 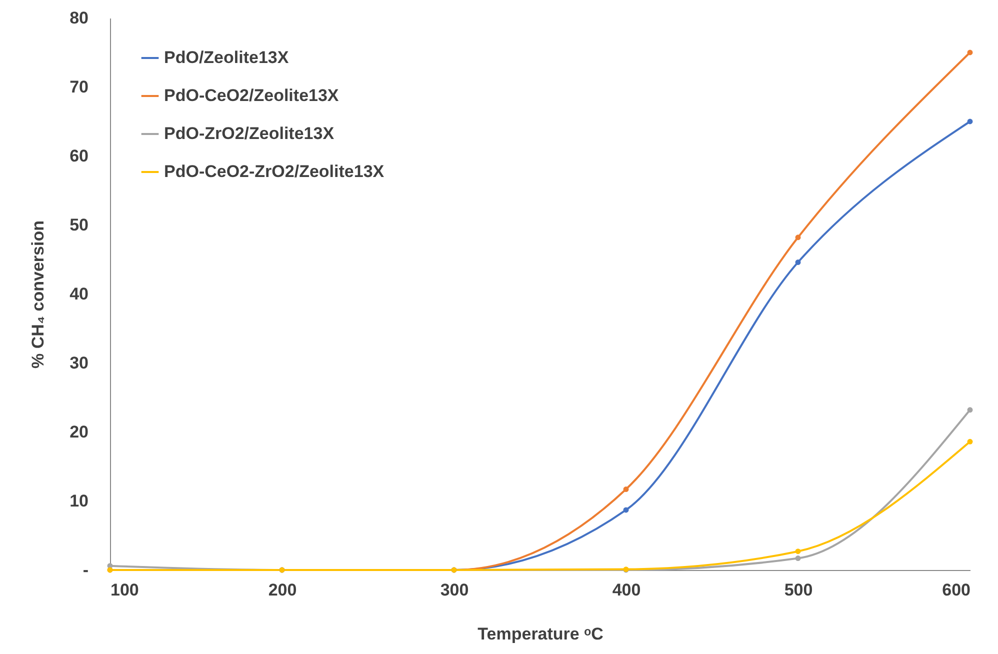 What do you see at coordinates (249, 133) in the screenshot?
I see `legend-label: PdO-ZrO2/Zeolite13X` at bounding box center [249, 133].